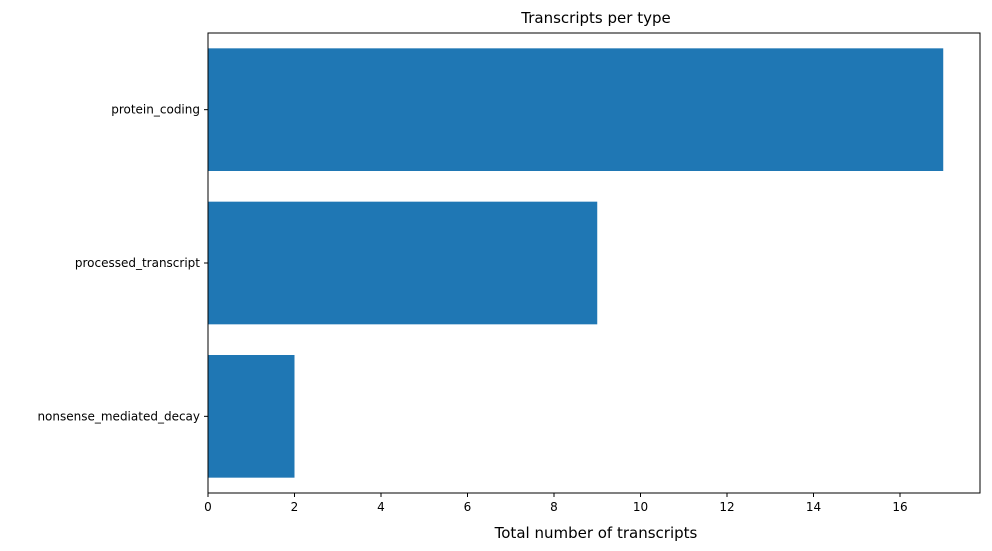 The height and width of the screenshot is (551, 992). I want to click on x-tick-label: 2, so click(295, 507).